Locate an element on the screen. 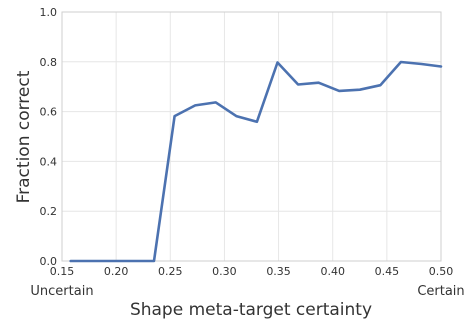  x-tick-label: 0.20 is located at coordinates (116, 271).